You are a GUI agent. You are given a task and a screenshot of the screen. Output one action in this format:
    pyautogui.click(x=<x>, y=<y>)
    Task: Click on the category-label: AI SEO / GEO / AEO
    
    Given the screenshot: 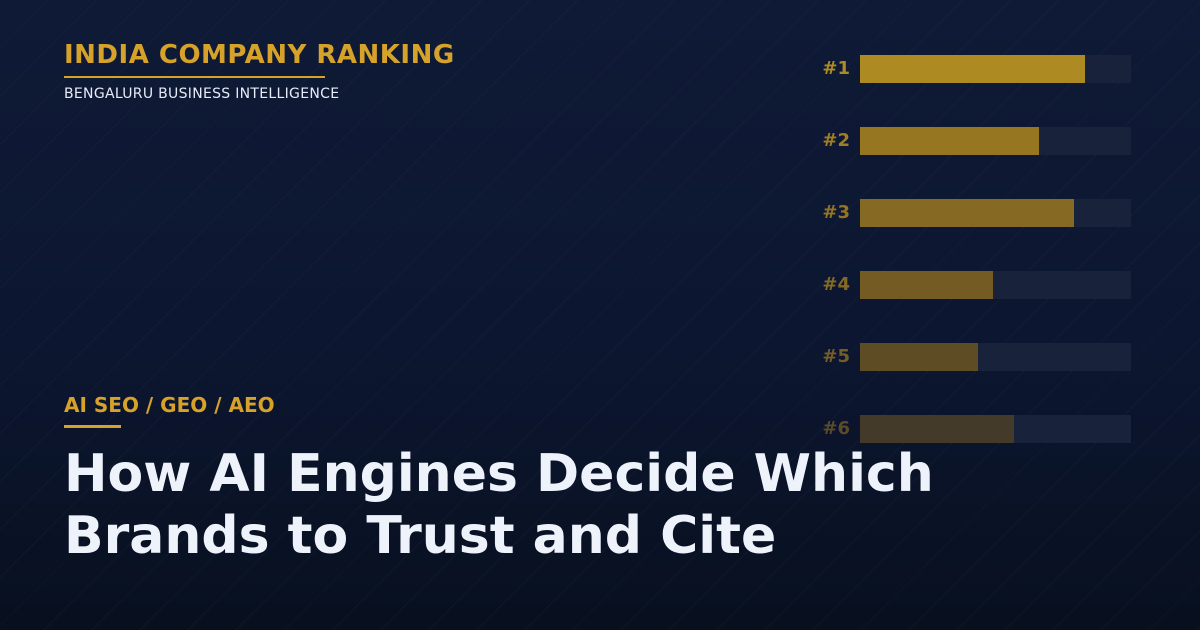 What is the action you would take?
    pyautogui.click(x=169, y=405)
    